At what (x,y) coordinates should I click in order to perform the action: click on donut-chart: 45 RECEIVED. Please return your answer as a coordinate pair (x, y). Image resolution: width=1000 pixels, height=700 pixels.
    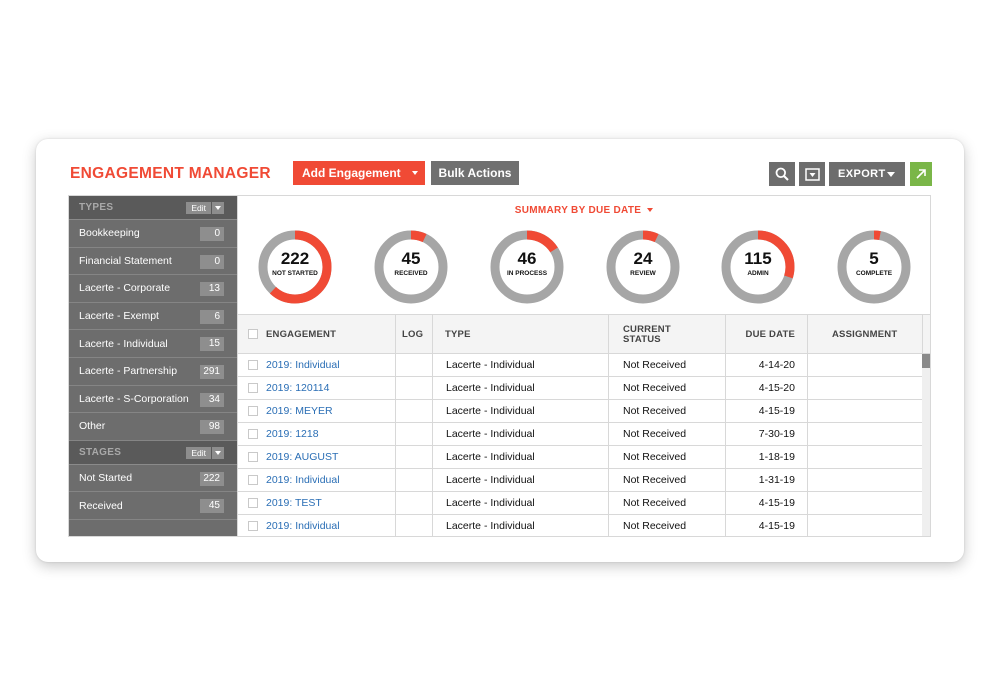
    Looking at the image, I should click on (411, 267).